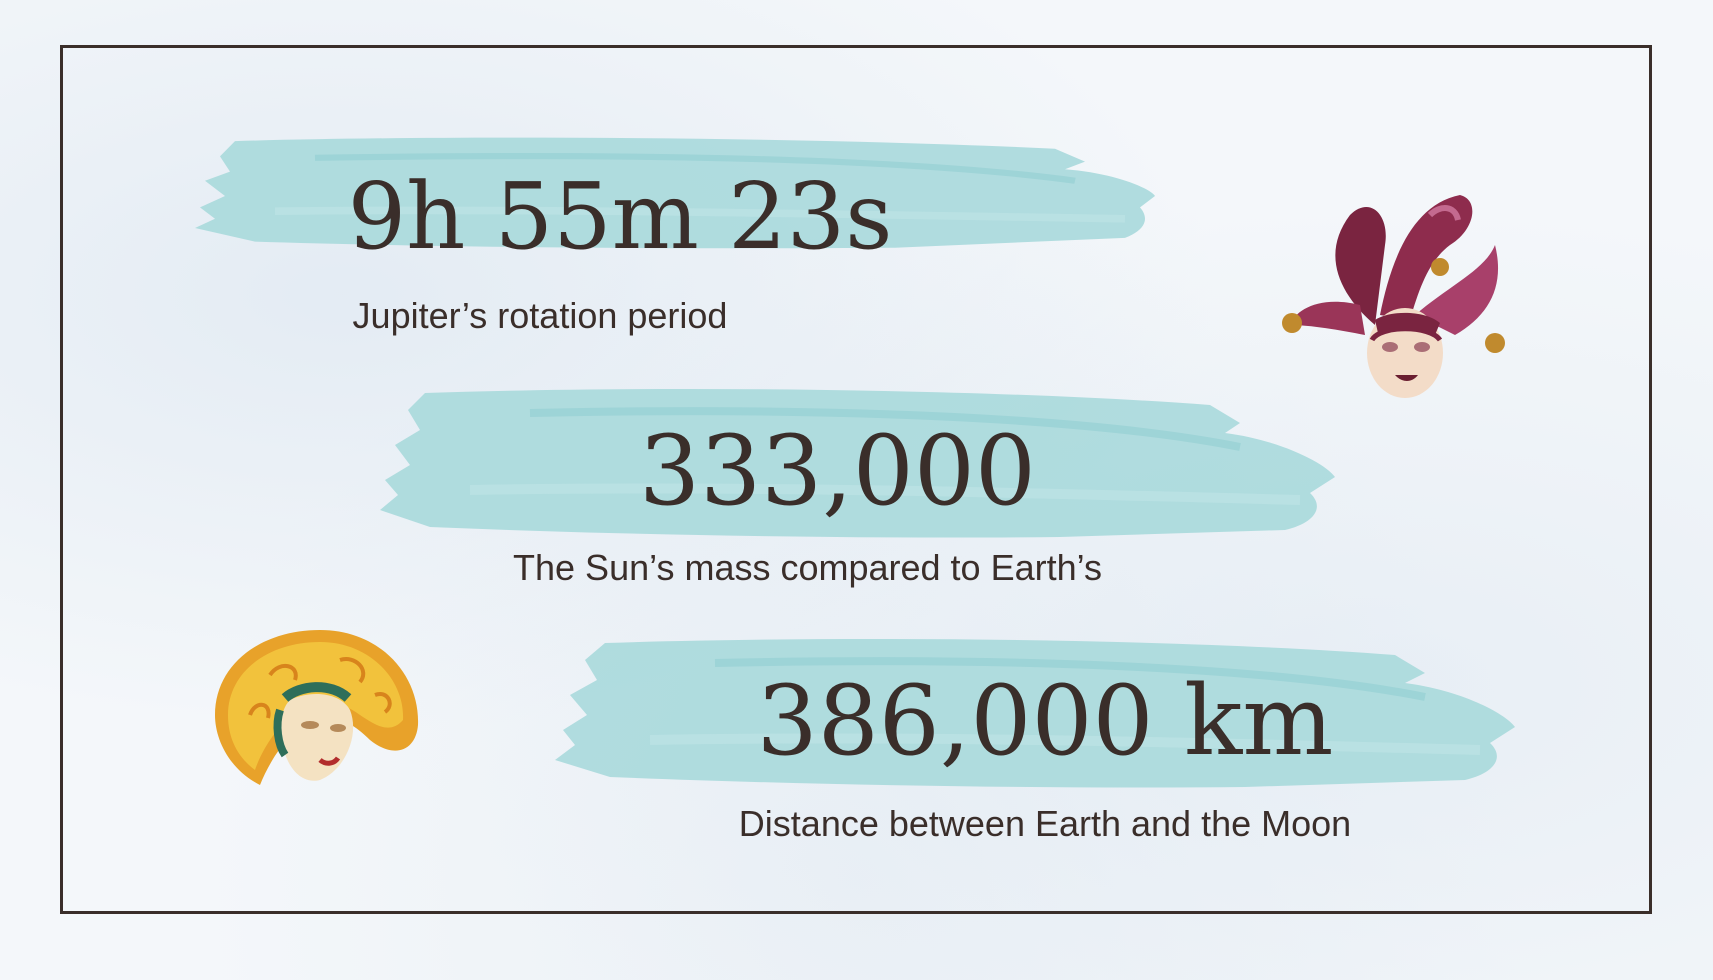  I want to click on sun-mask-icon, so click(317, 710).